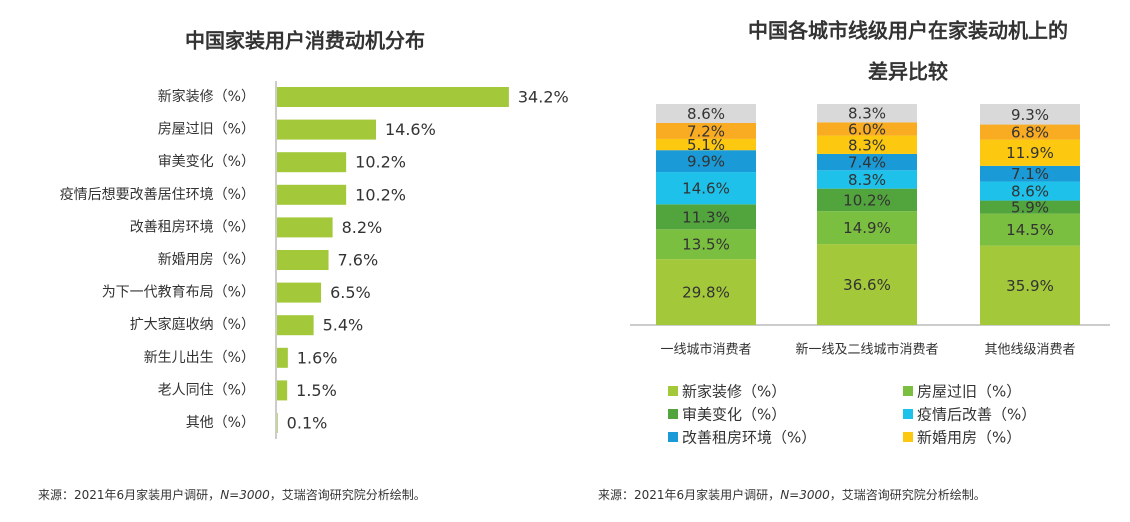 The image size is (1130, 522). I want to click on category-label: 疫情后想要改善居住环境（%）, so click(157, 195).